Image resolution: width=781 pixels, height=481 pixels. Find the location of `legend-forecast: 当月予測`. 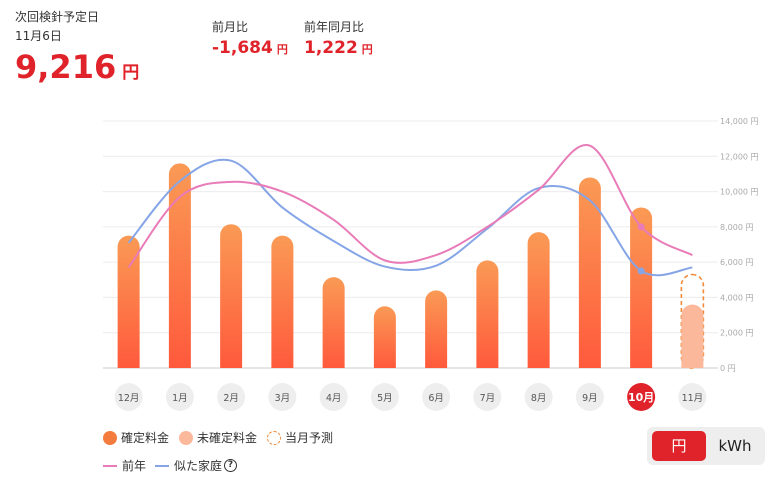

legend-forecast: 当月予測 is located at coordinates (300, 437).